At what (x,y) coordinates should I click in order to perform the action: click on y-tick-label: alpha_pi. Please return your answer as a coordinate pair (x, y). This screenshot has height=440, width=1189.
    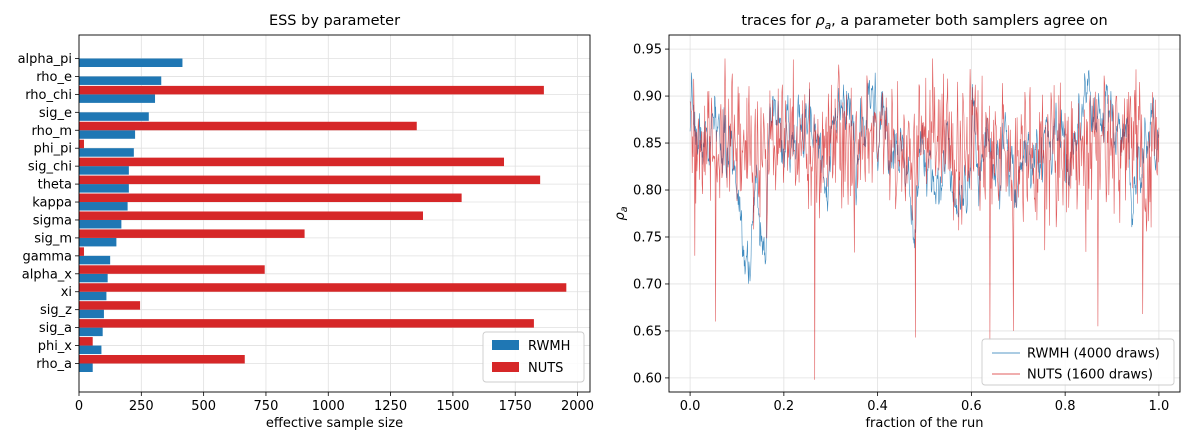
    Looking at the image, I should click on (45, 59).